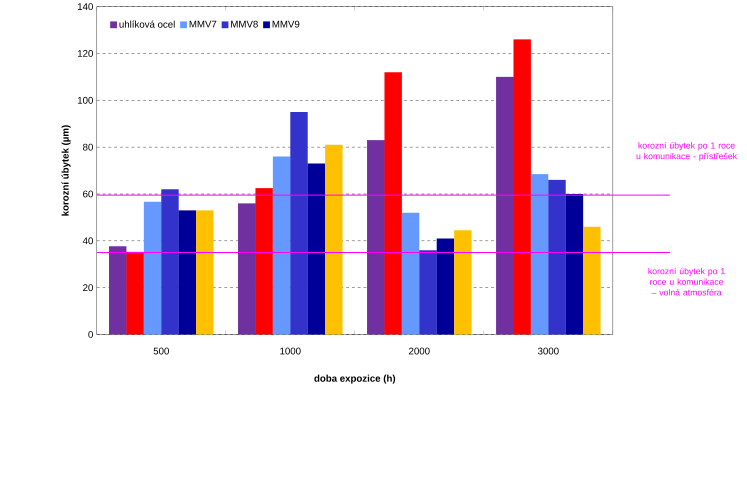 This screenshot has height=498, width=747. Describe the element at coordinates (686, 282) in the screenshot. I see `ref-line-label: korozní úbytek po 1 roce u komunikace – volná atmosféra` at that location.